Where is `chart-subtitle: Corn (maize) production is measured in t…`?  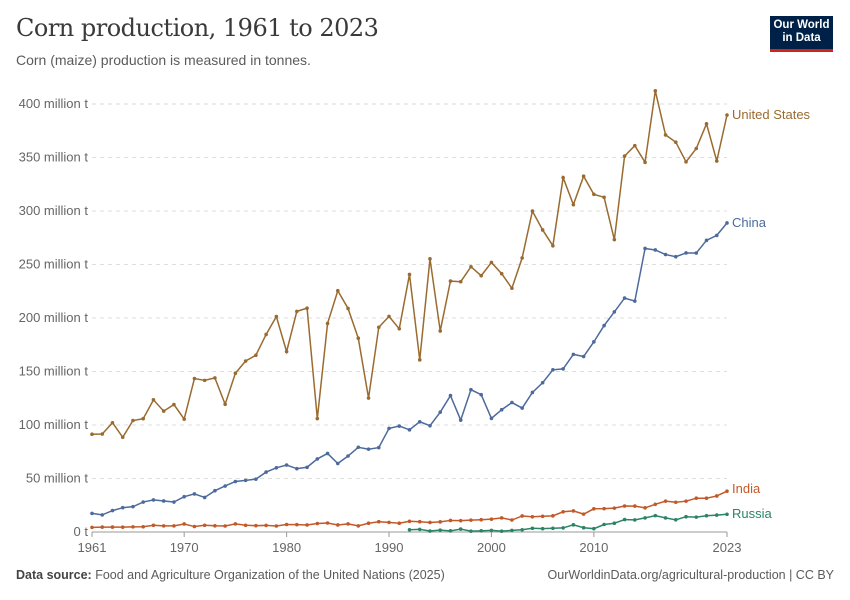 chart-subtitle: Corn (maize) production is measured in t… is located at coordinates (163, 60).